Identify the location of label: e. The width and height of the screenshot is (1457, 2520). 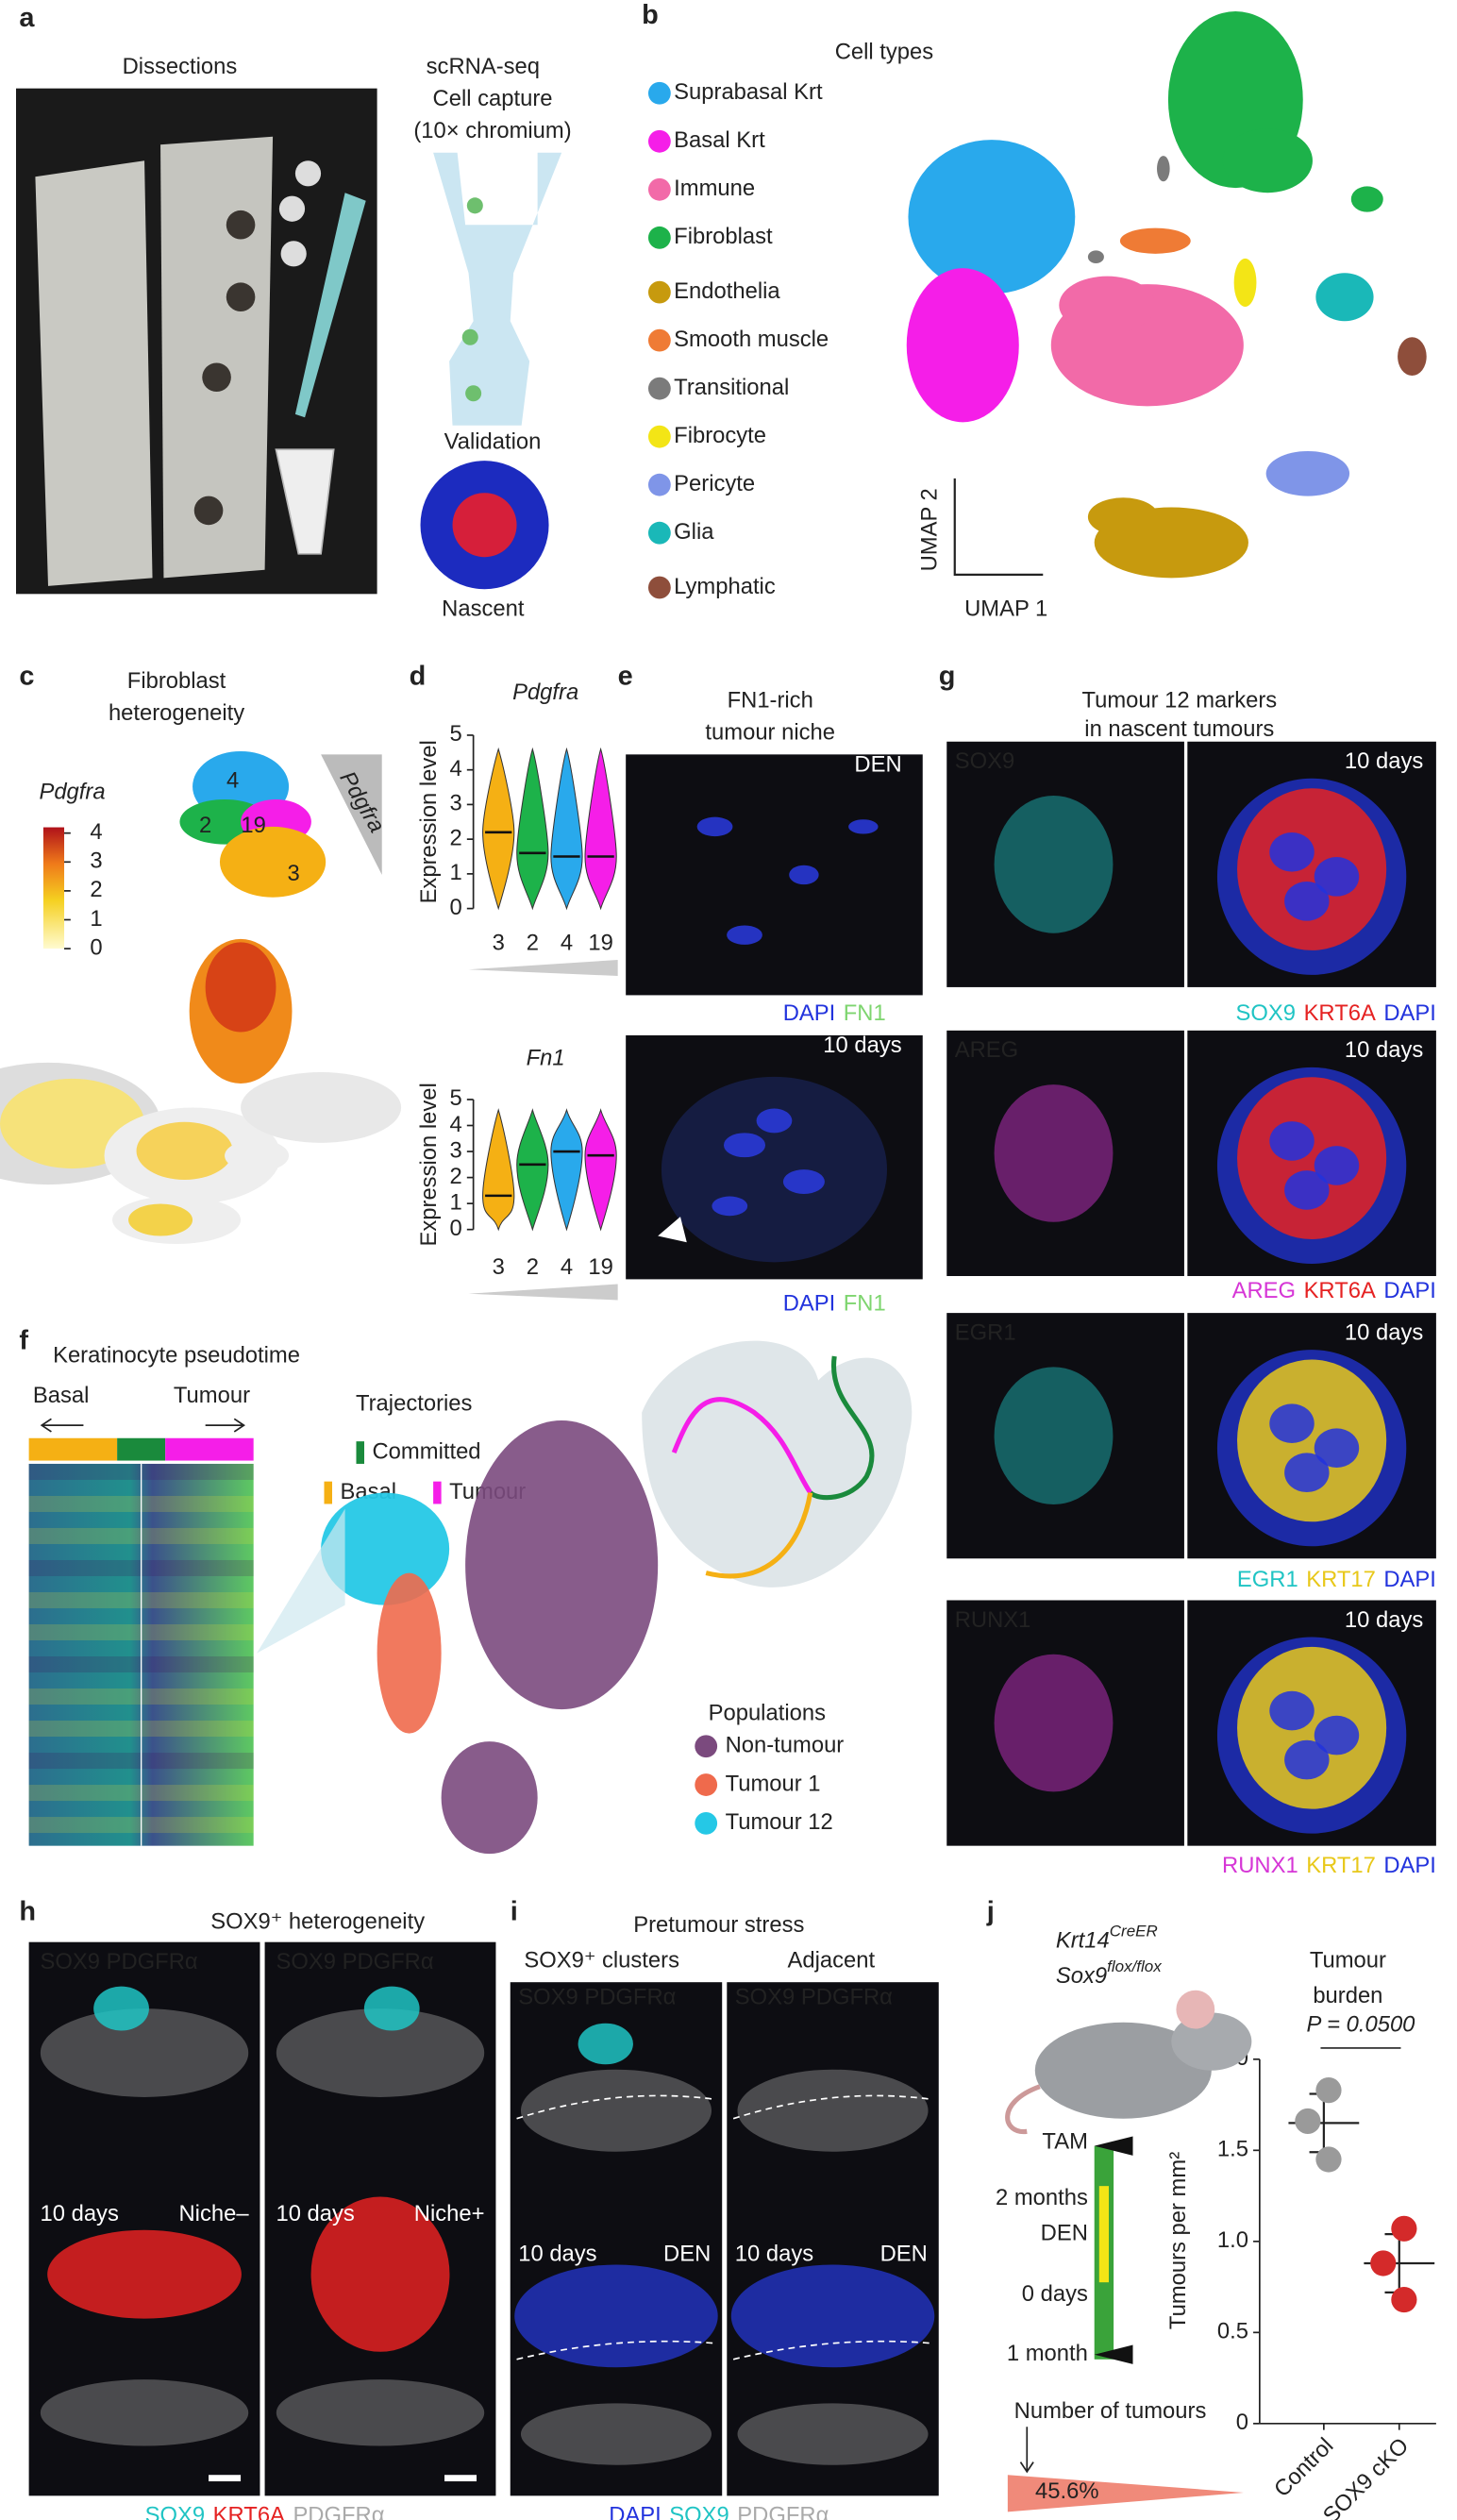
(625, 676).